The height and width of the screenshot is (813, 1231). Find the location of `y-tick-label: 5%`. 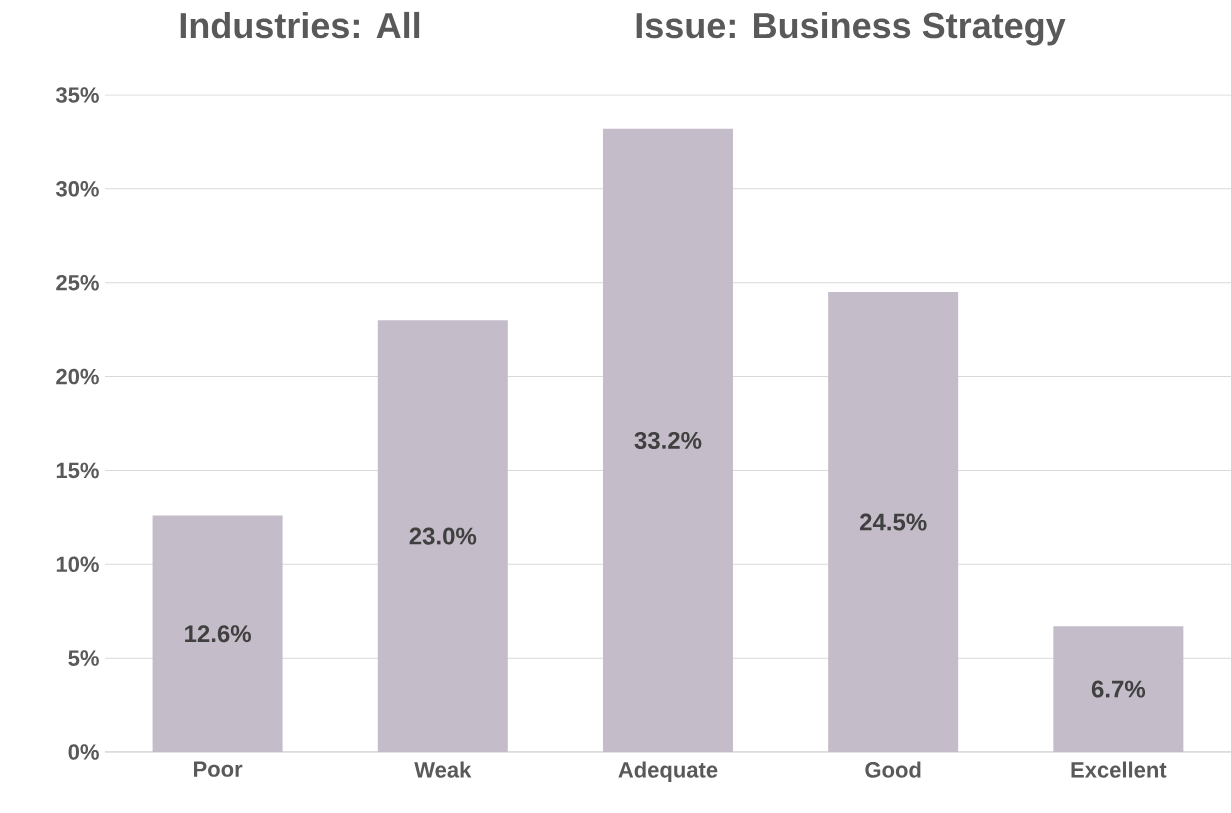

y-tick-label: 5% is located at coordinates (83, 658).